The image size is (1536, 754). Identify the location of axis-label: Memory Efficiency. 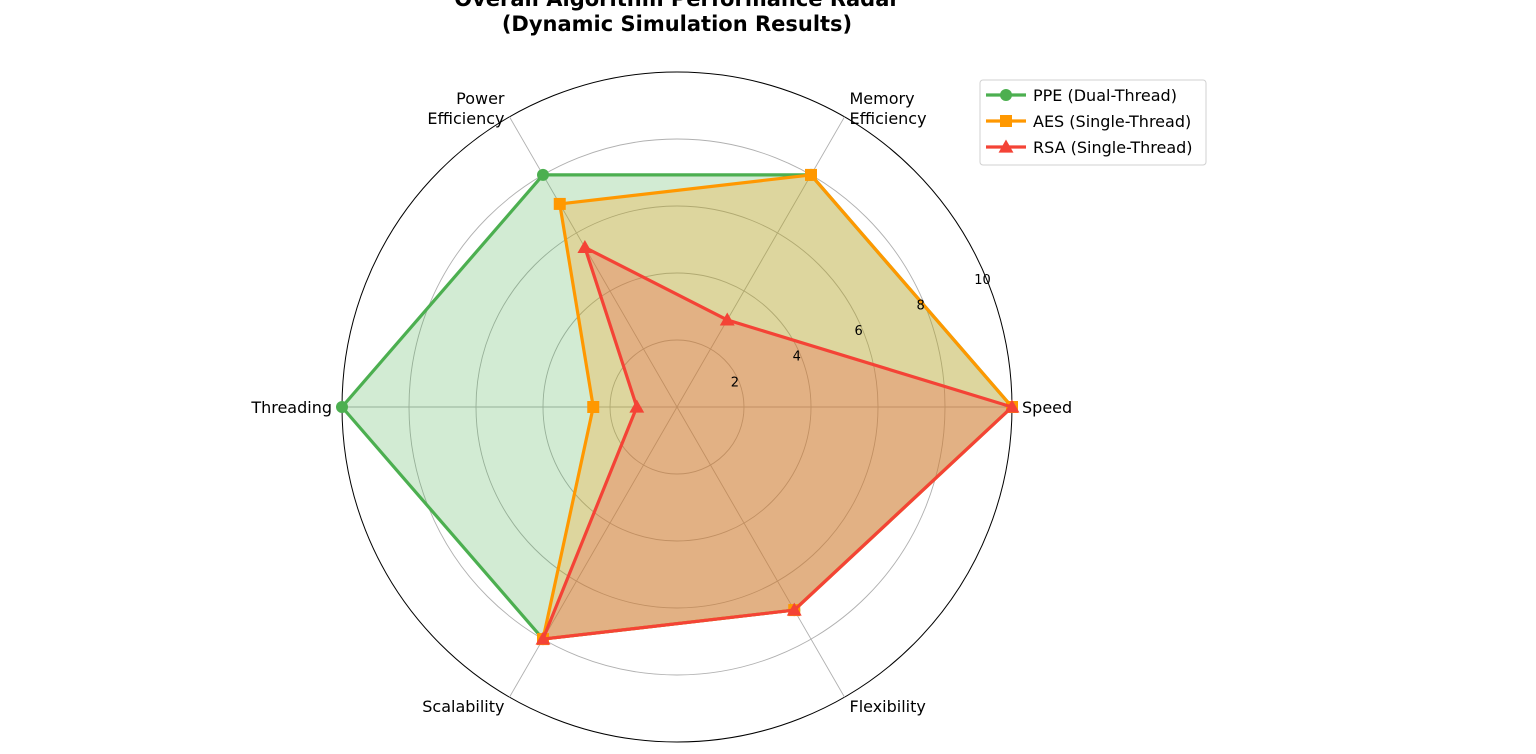
(888, 108).